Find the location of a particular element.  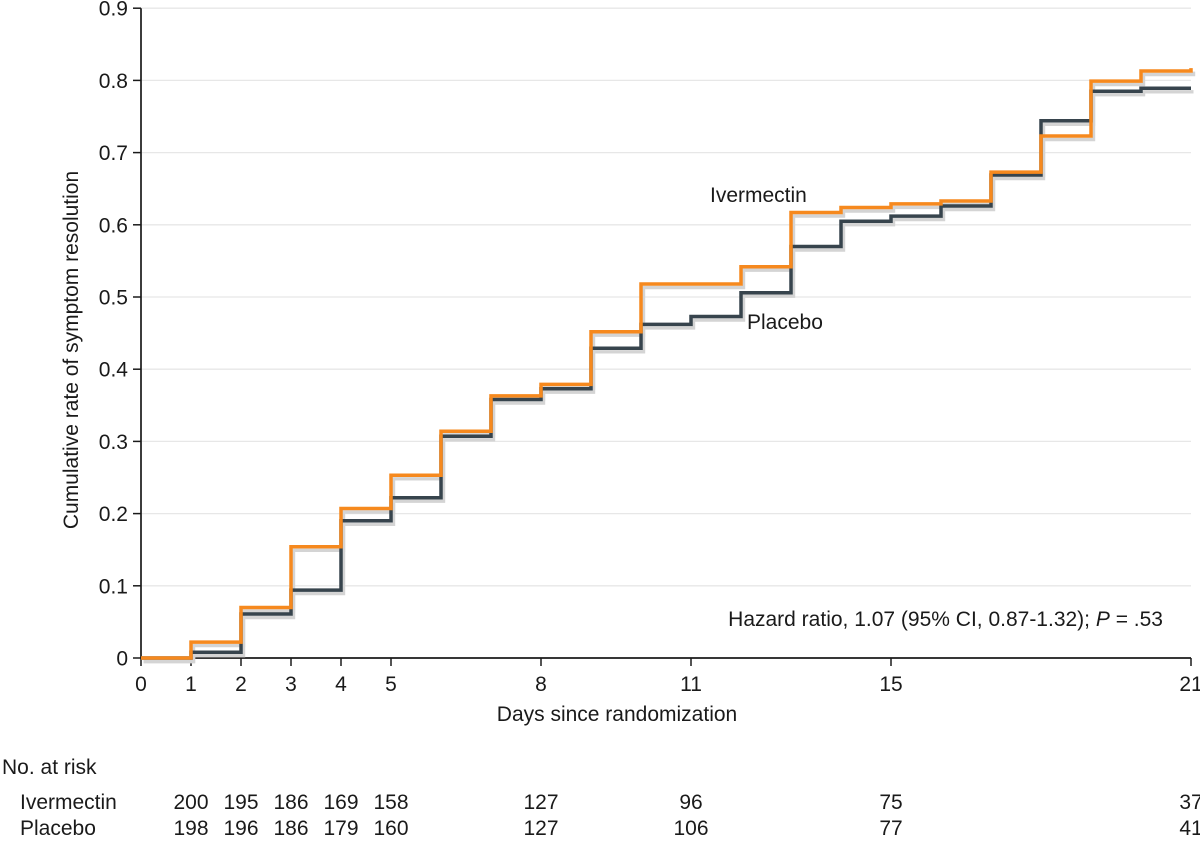

y-tick-label: 0.8 is located at coordinates (113, 81).